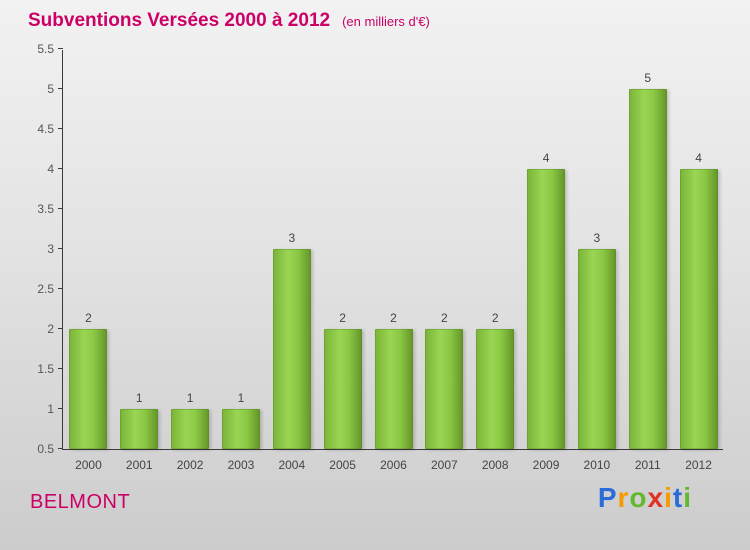  I want to click on y-tick-label: 1, so click(50, 409).